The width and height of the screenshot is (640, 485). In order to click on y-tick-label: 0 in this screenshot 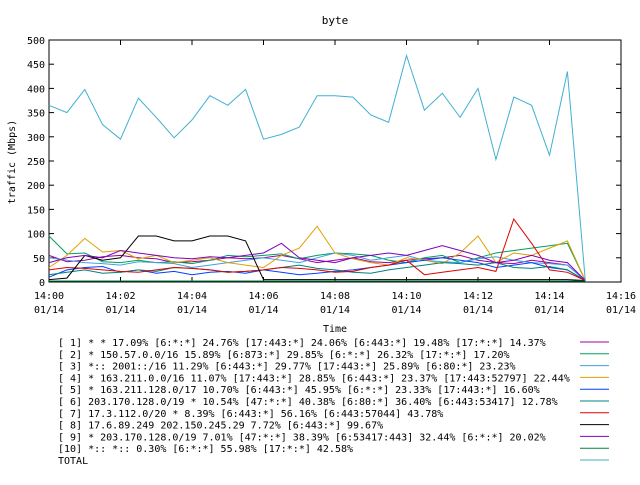, I will do `click(42, 283)`.